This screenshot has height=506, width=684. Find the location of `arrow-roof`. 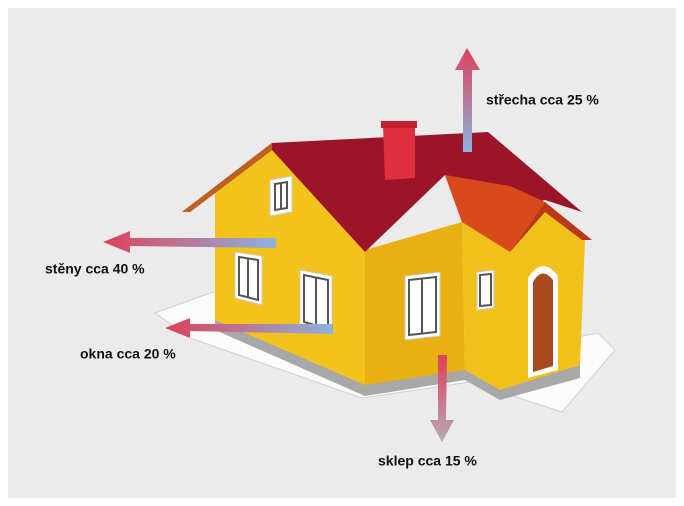

arrow-roof is located at coordinates (467, 100).